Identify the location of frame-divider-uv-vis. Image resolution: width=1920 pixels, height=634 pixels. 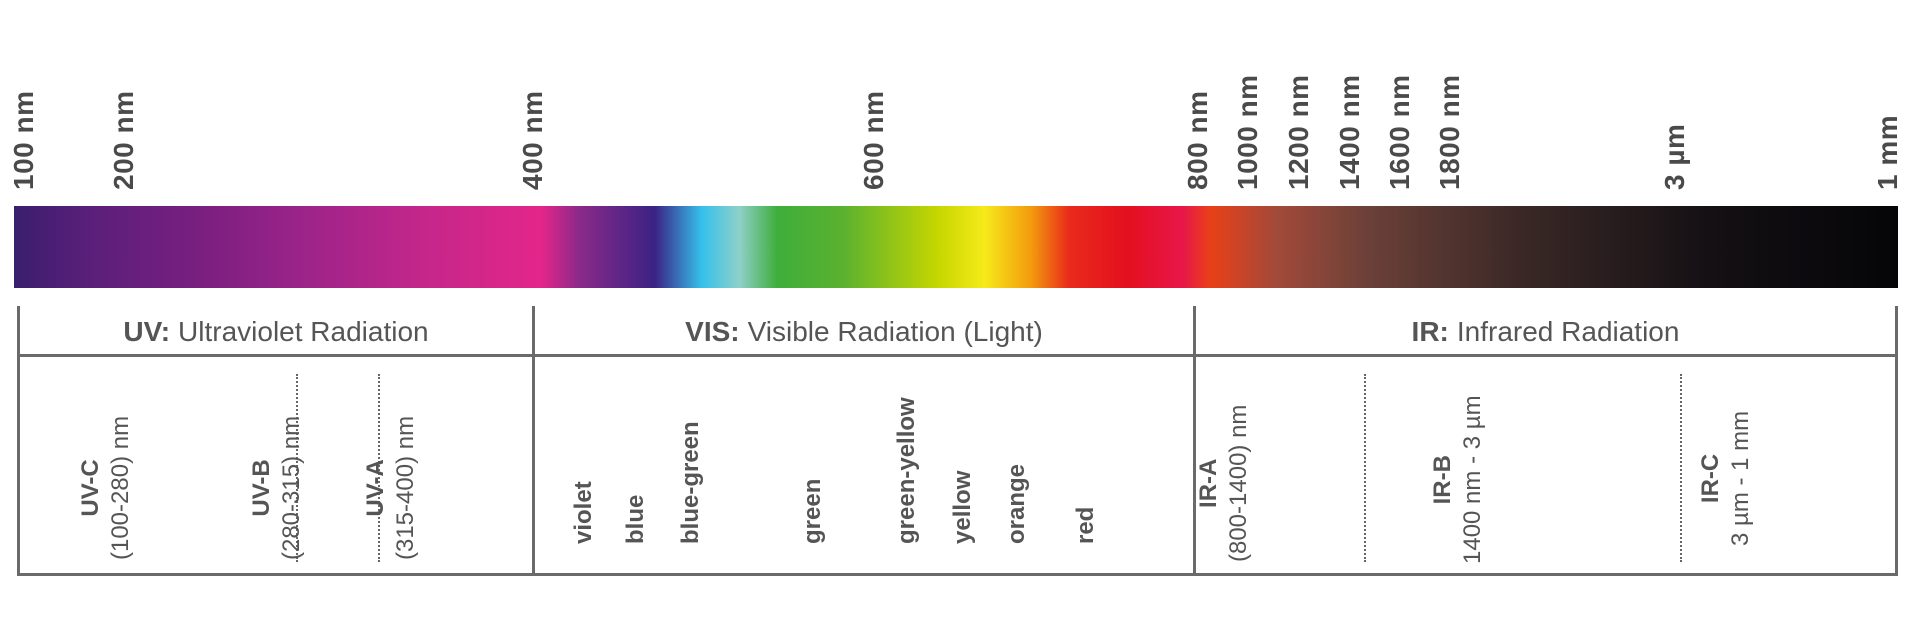
(533, 441).